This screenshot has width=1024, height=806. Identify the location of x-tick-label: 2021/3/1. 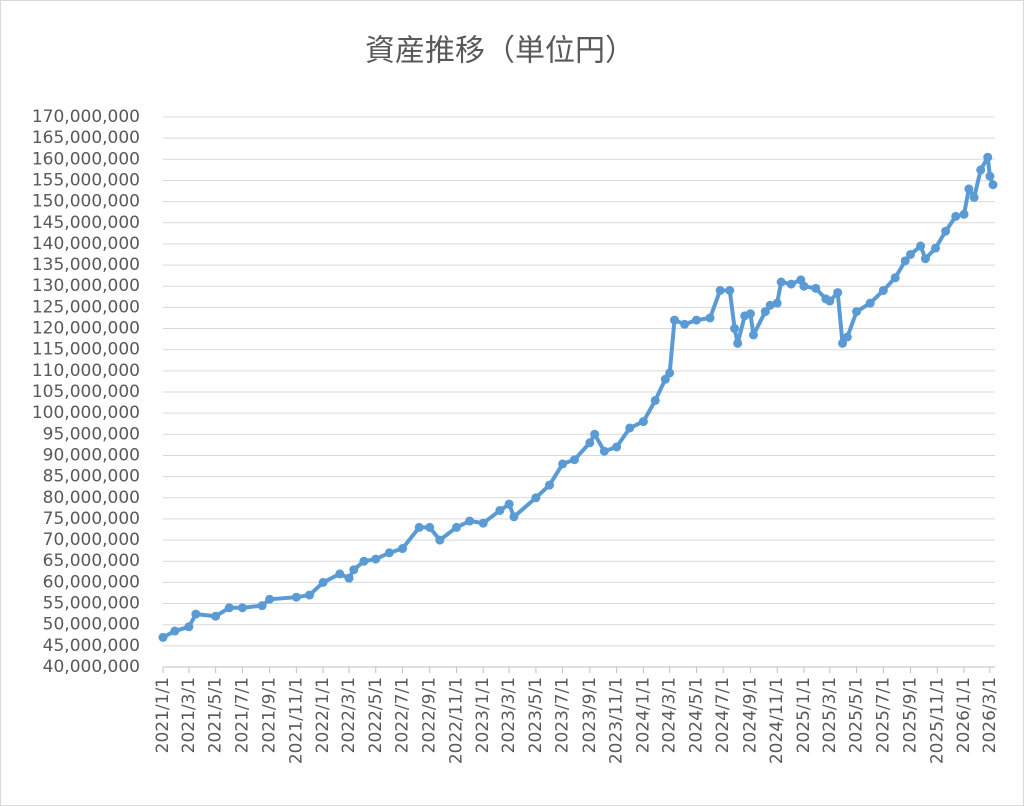
(189, 715).